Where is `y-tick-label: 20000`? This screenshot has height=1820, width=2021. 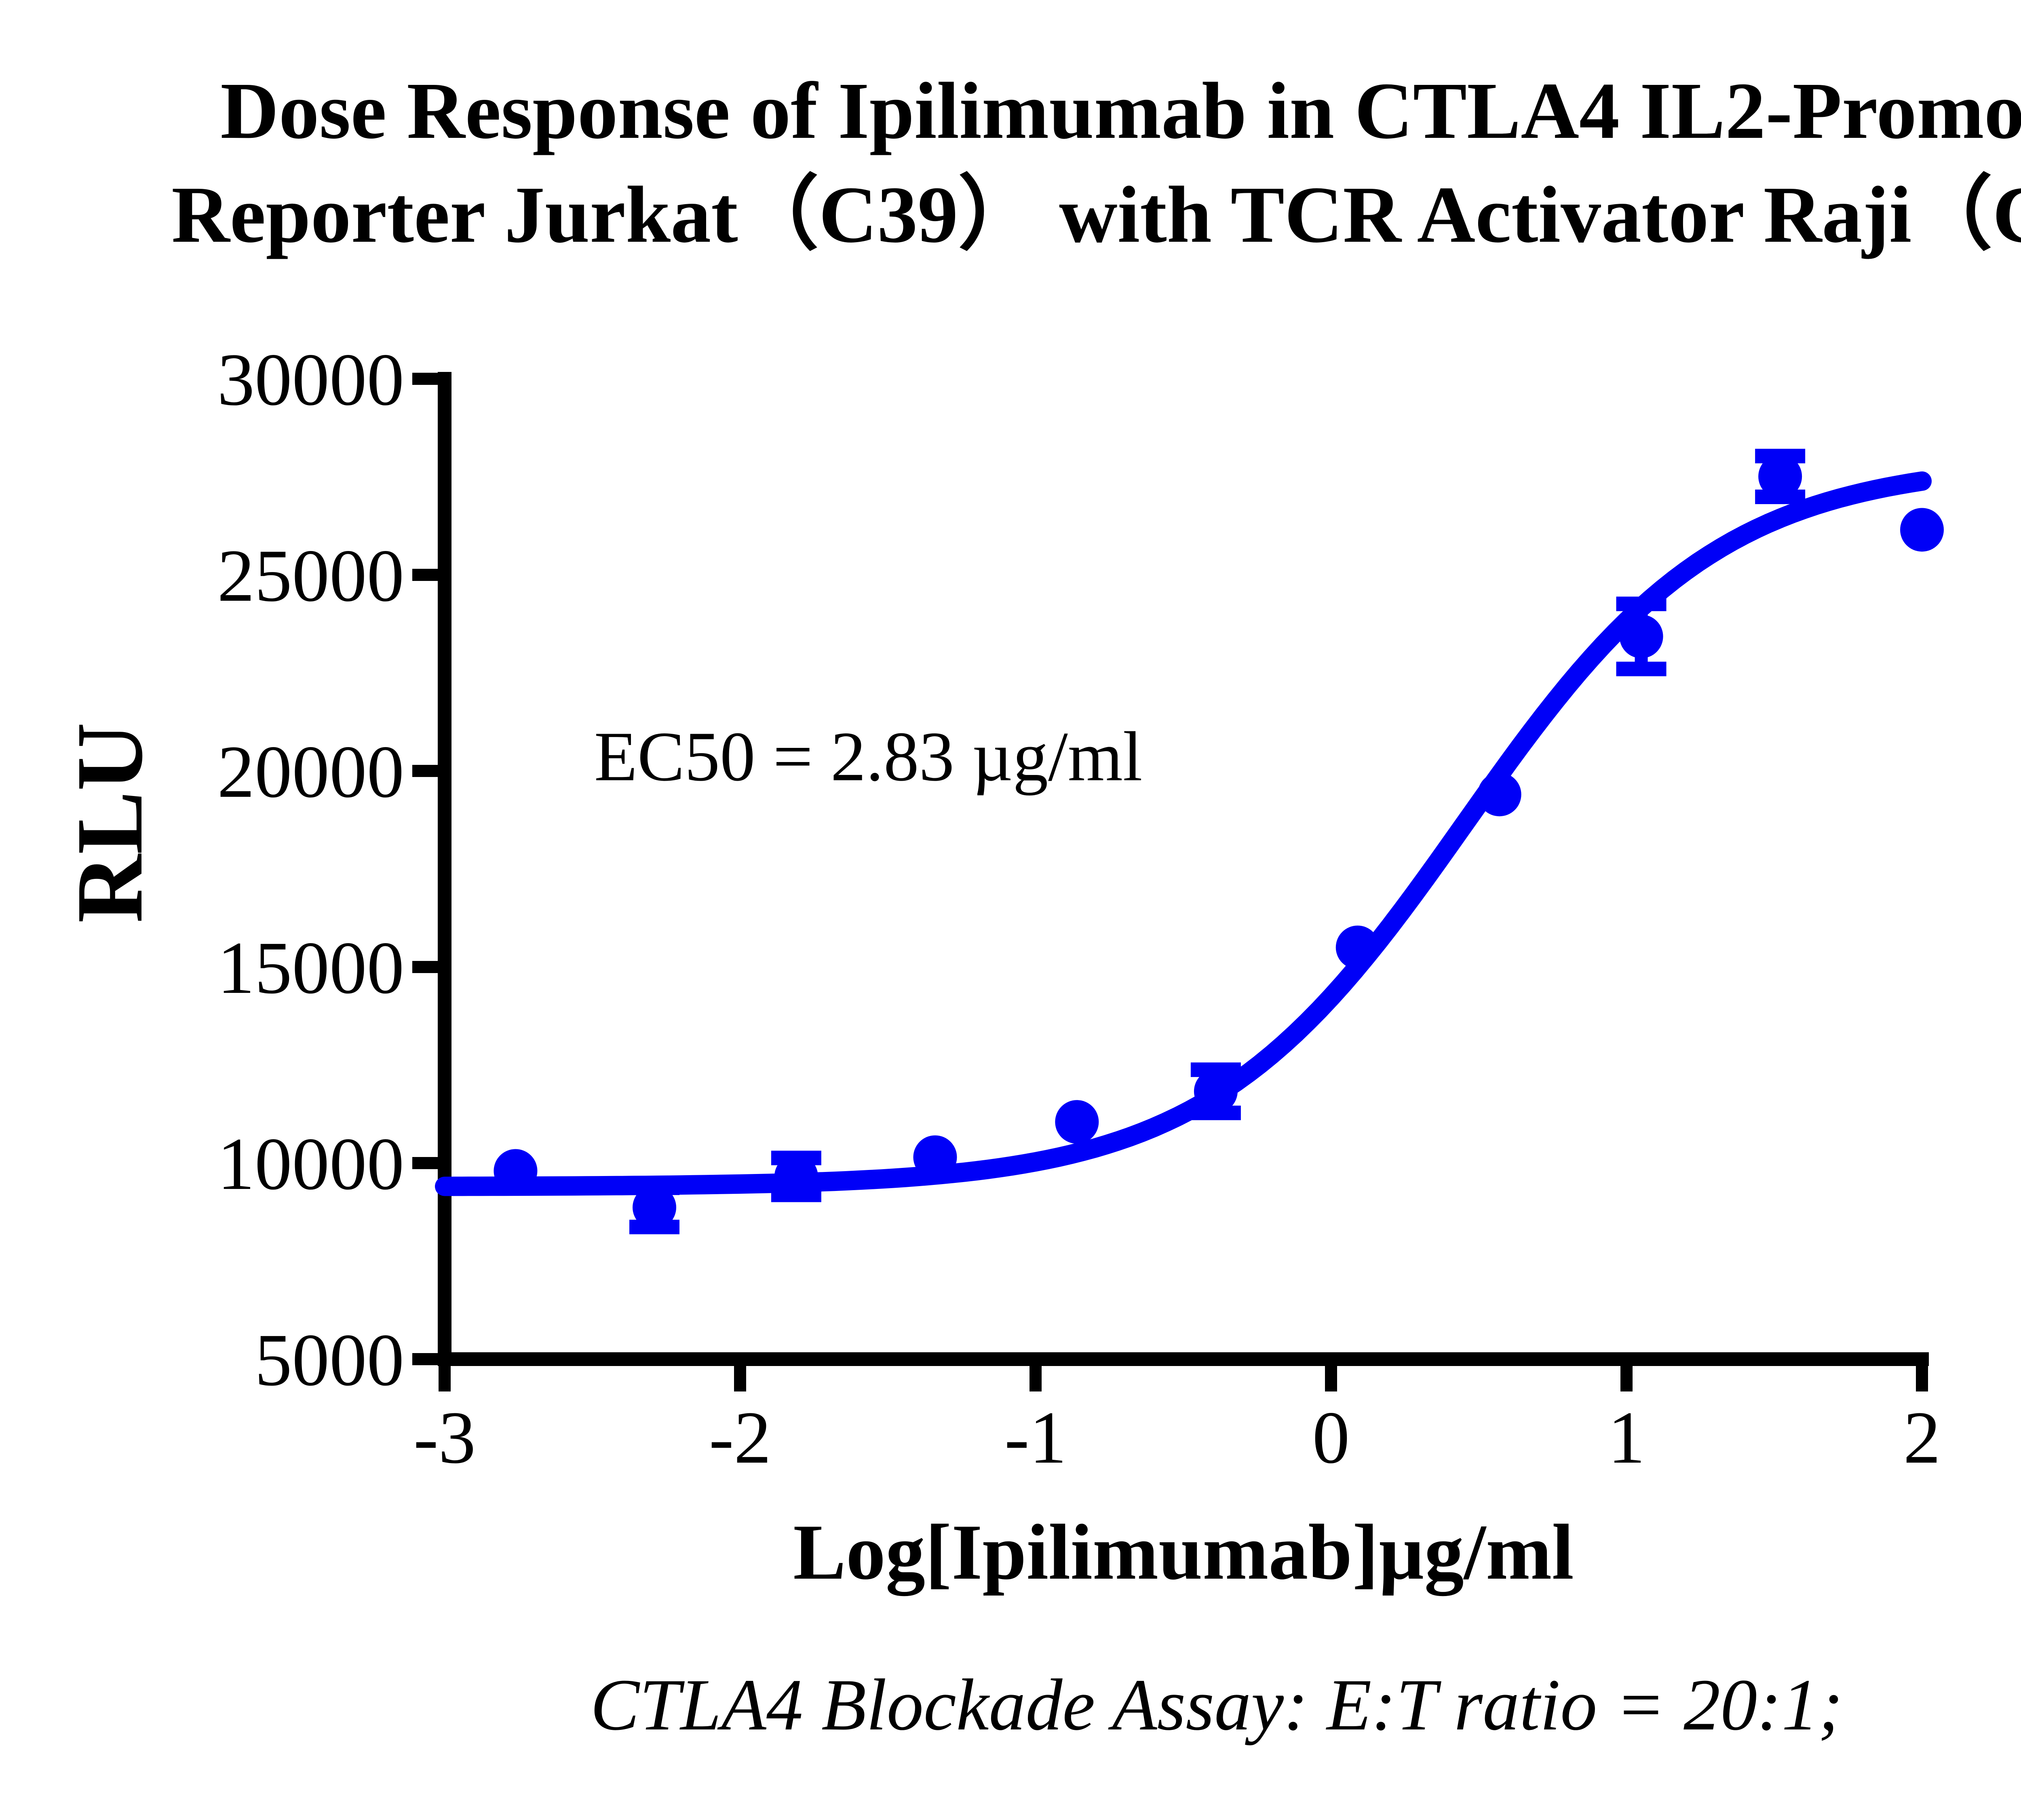
y-tick-label: 20000 is located at coordinates (311, 772).